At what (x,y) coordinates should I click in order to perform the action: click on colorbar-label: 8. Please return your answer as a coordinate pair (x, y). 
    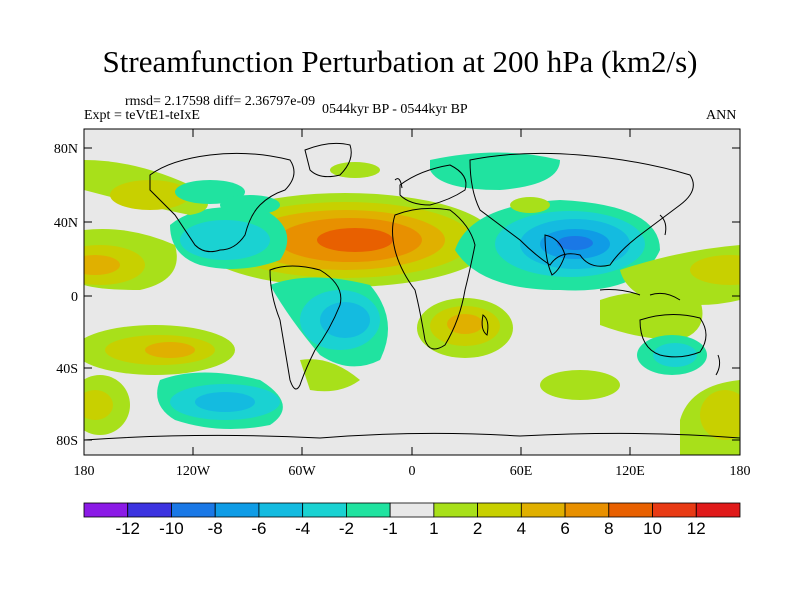
    Looking at the image, I should click on (608, 528).